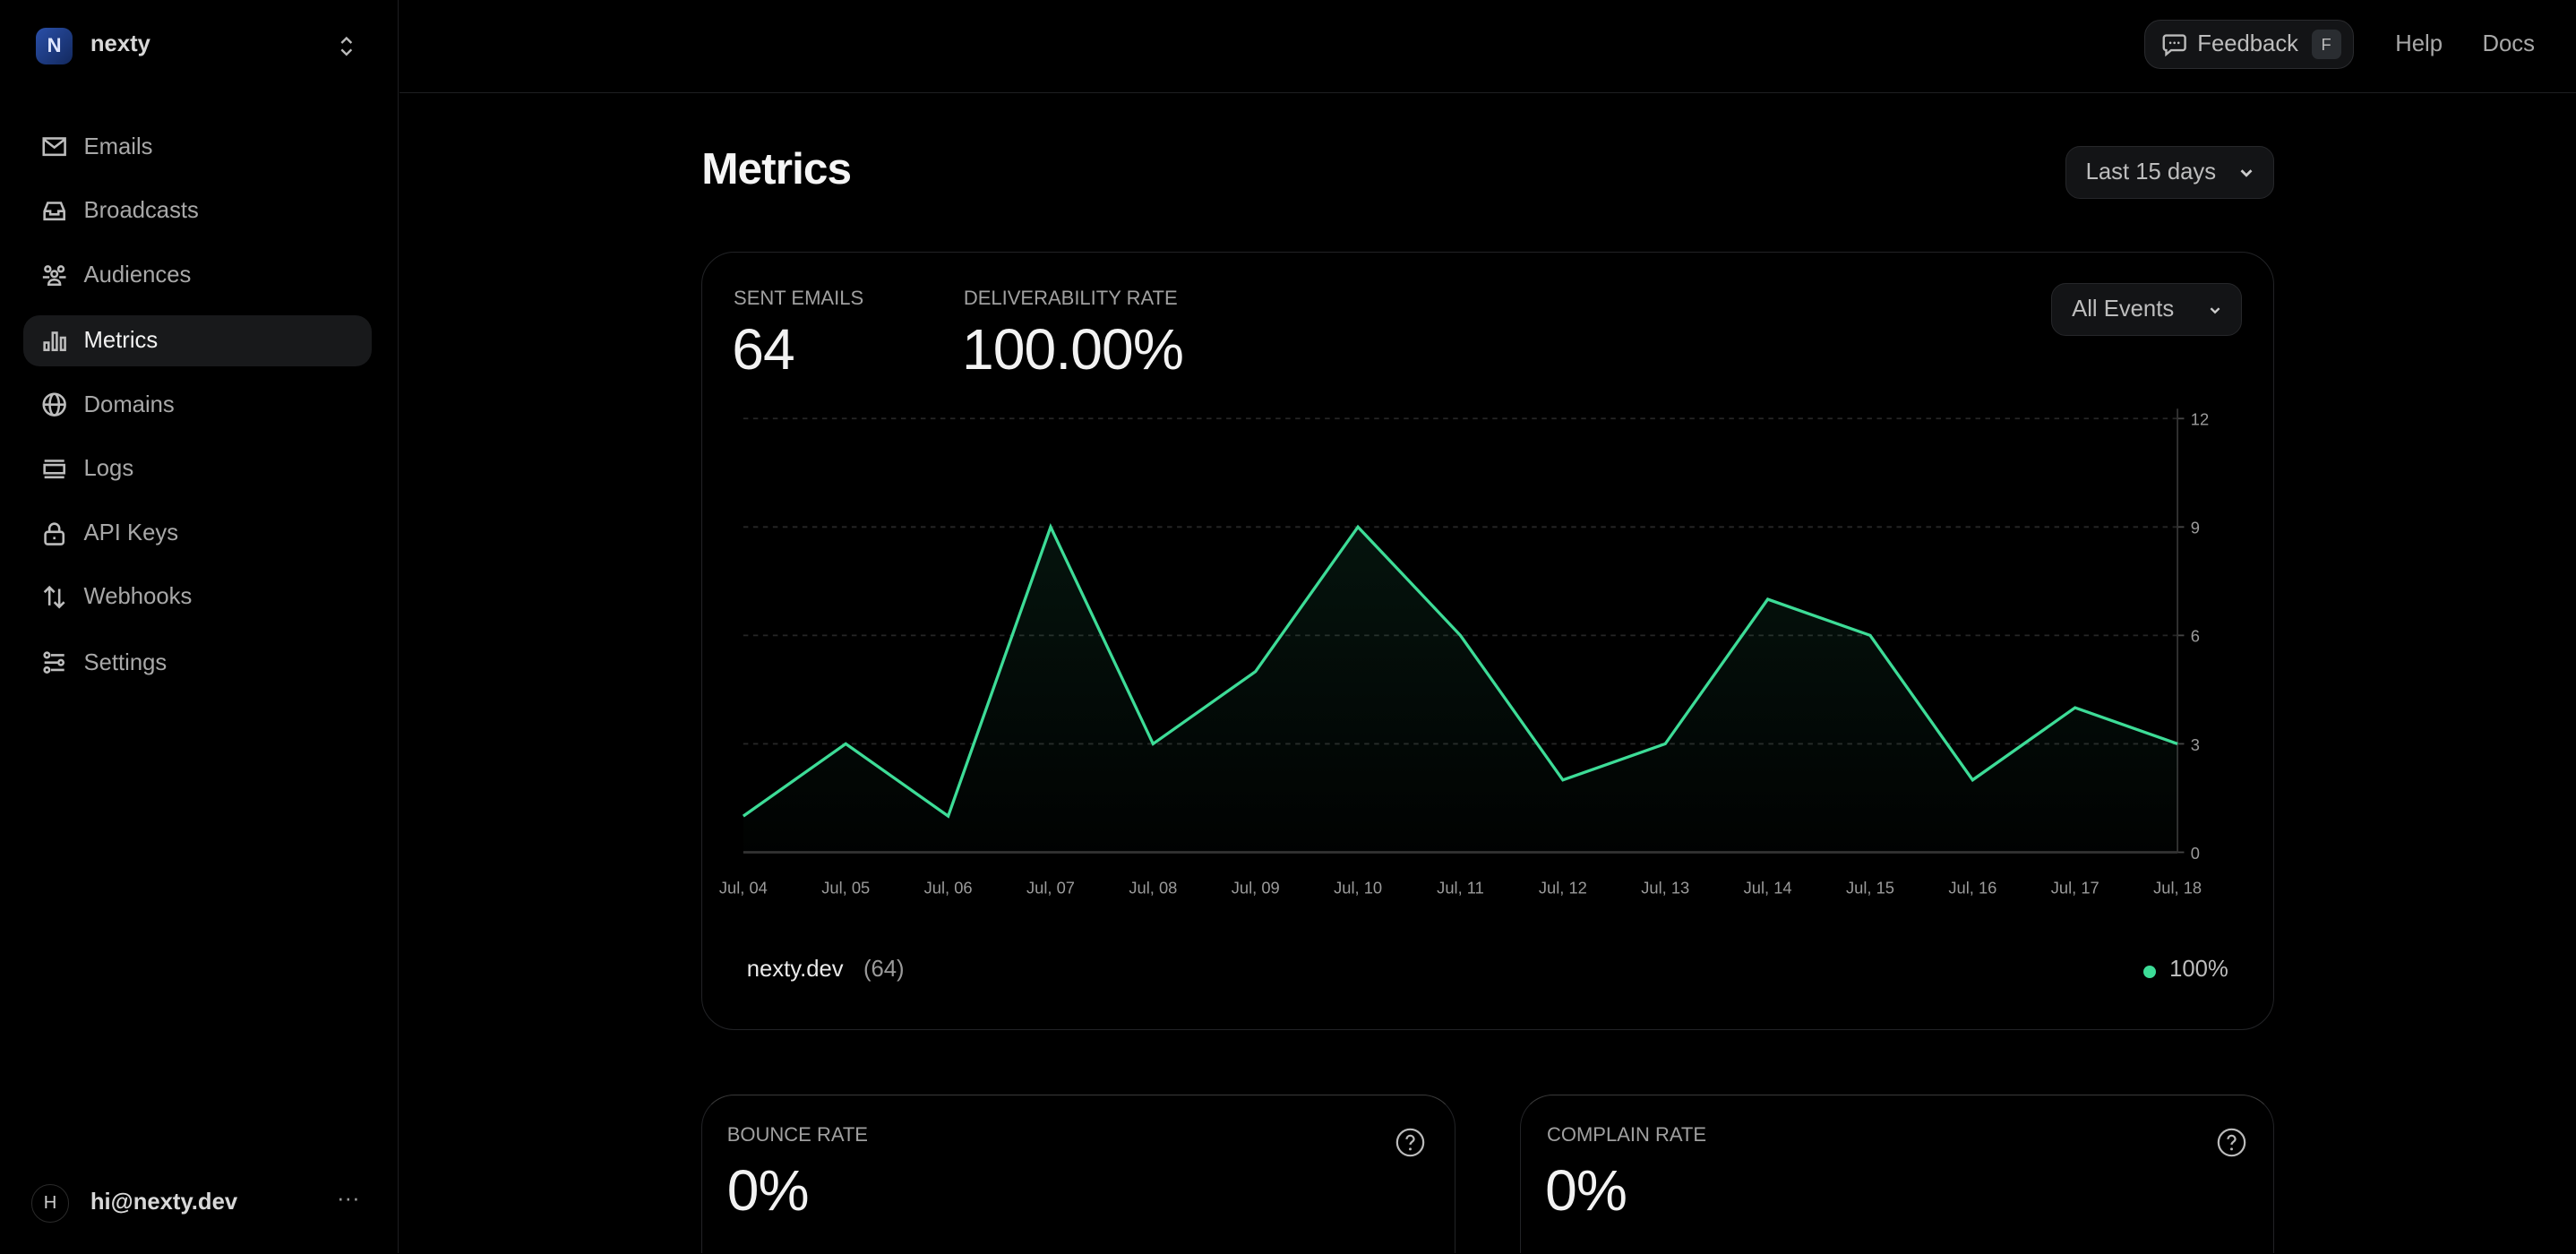  I want to click on arrows-up-down-icon, so click(54, 597).